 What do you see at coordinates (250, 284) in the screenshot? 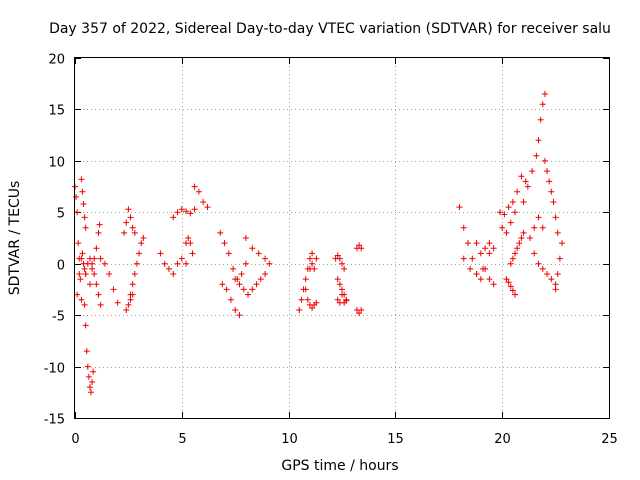
I see `series-arc-3c` at bounding box center [250, 284].